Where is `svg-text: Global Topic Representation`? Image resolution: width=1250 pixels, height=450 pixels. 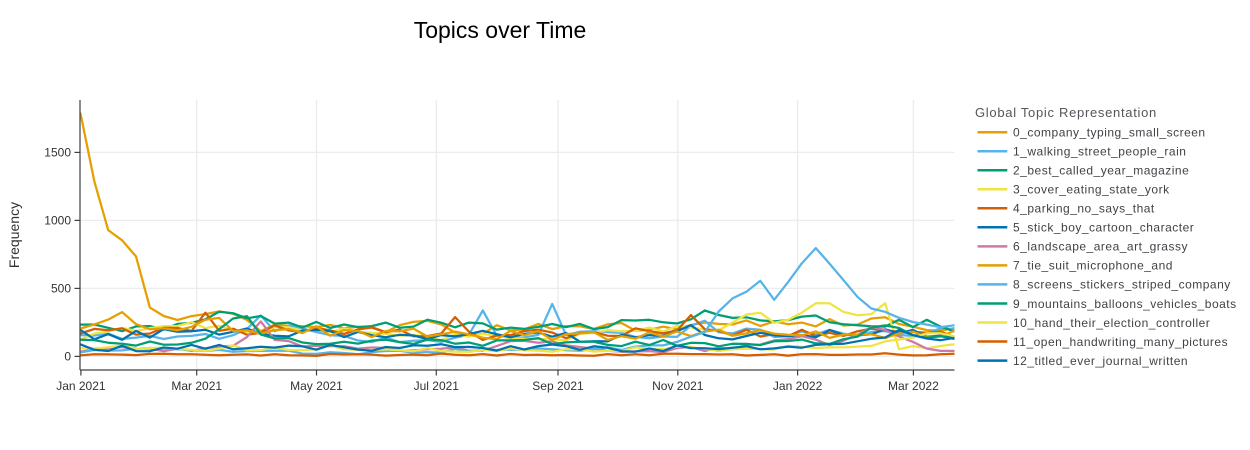 svg-text: Global Topic Representation is located at coordinates (1066, 112).